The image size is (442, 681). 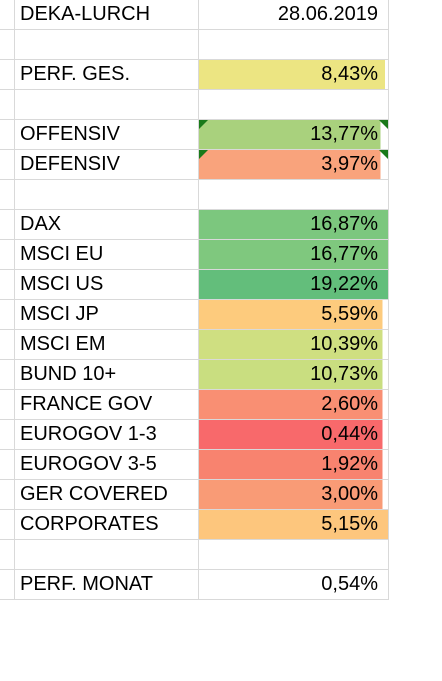 What do you see at coordinates (107, 255) in the screenshot?
I see `cell-label: MSCI EU` at bounding box center [107, 255].